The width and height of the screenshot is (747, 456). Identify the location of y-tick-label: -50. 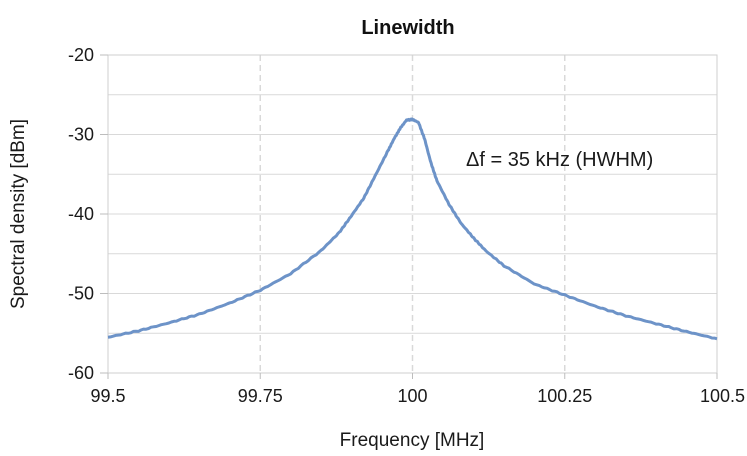
(81, 294).